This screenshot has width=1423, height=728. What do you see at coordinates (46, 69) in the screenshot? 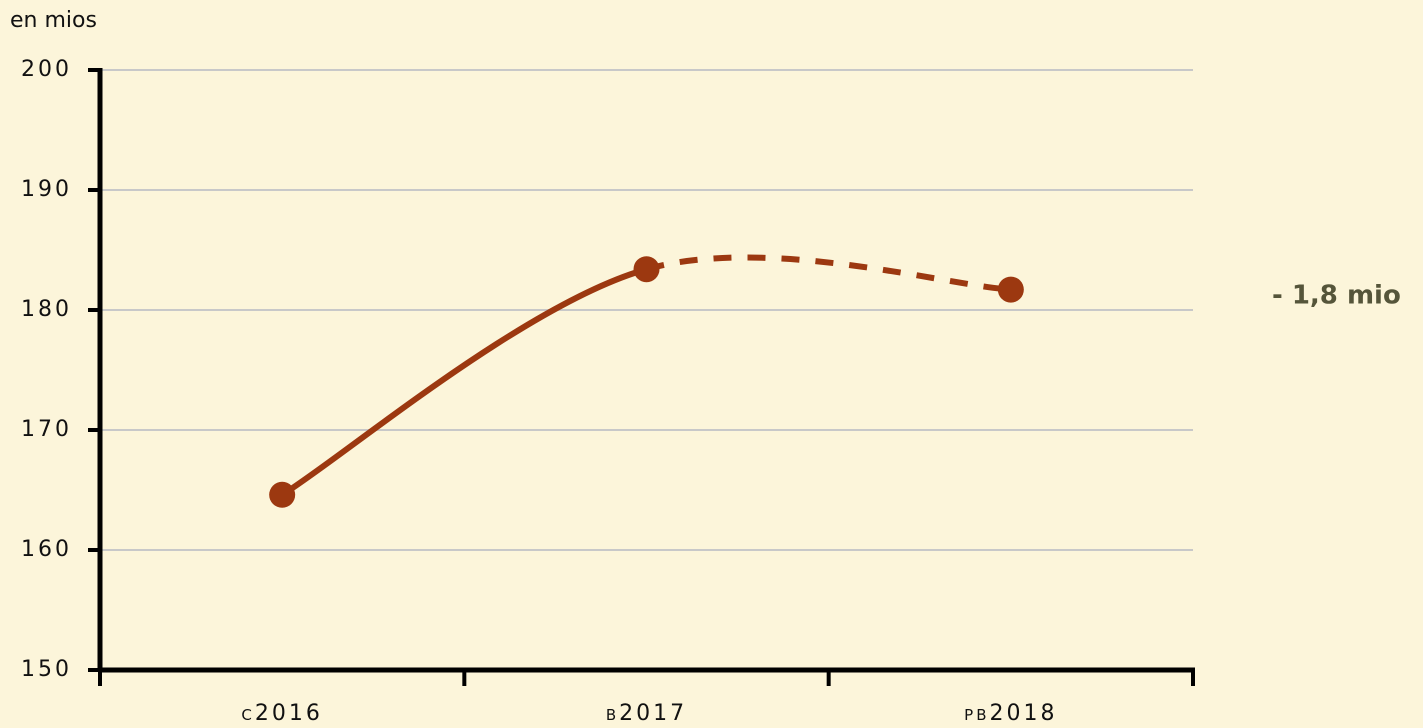
I see `y-tick-label: 200` at bounding box center [46, 69].